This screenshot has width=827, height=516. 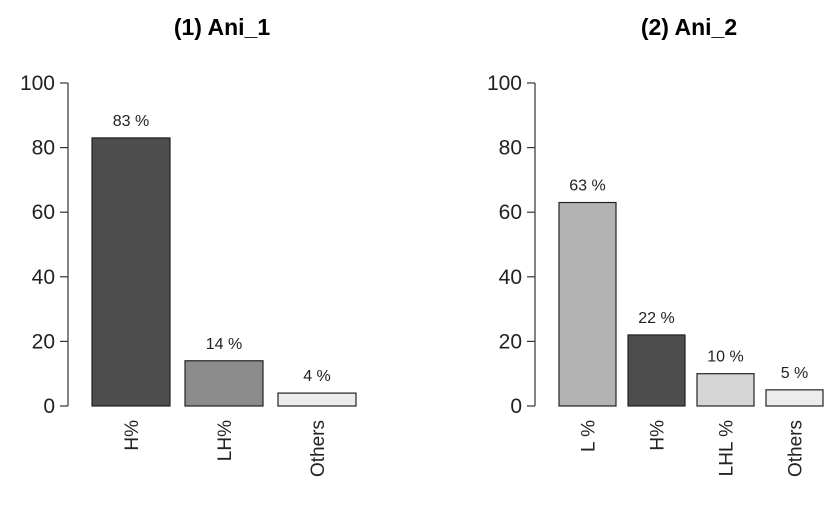 What do you see at coordinates (222, 27) in the screenshot?
I see `chart-title: (1) Ani_1` at bounding box center [222, 27].